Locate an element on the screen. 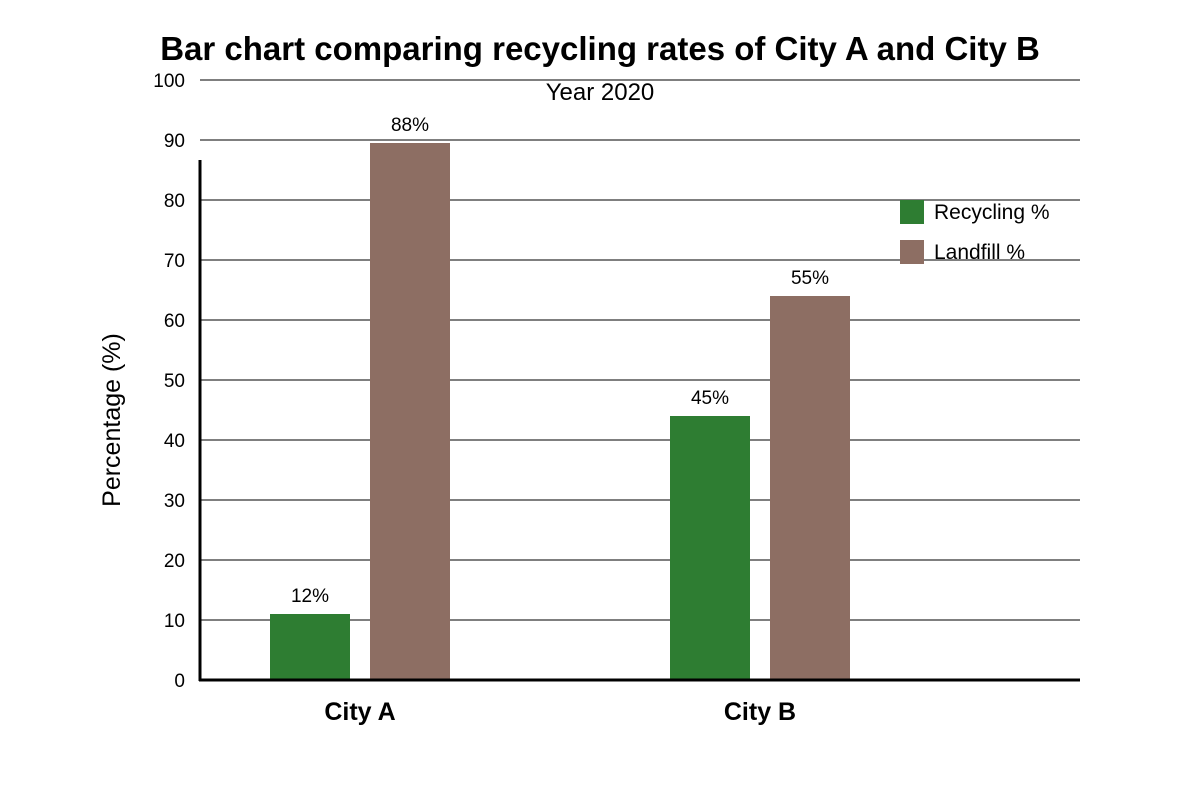 This screenshot has width=1200, height=800. y-tick-label: 10 is located at coordinates (174, 621).